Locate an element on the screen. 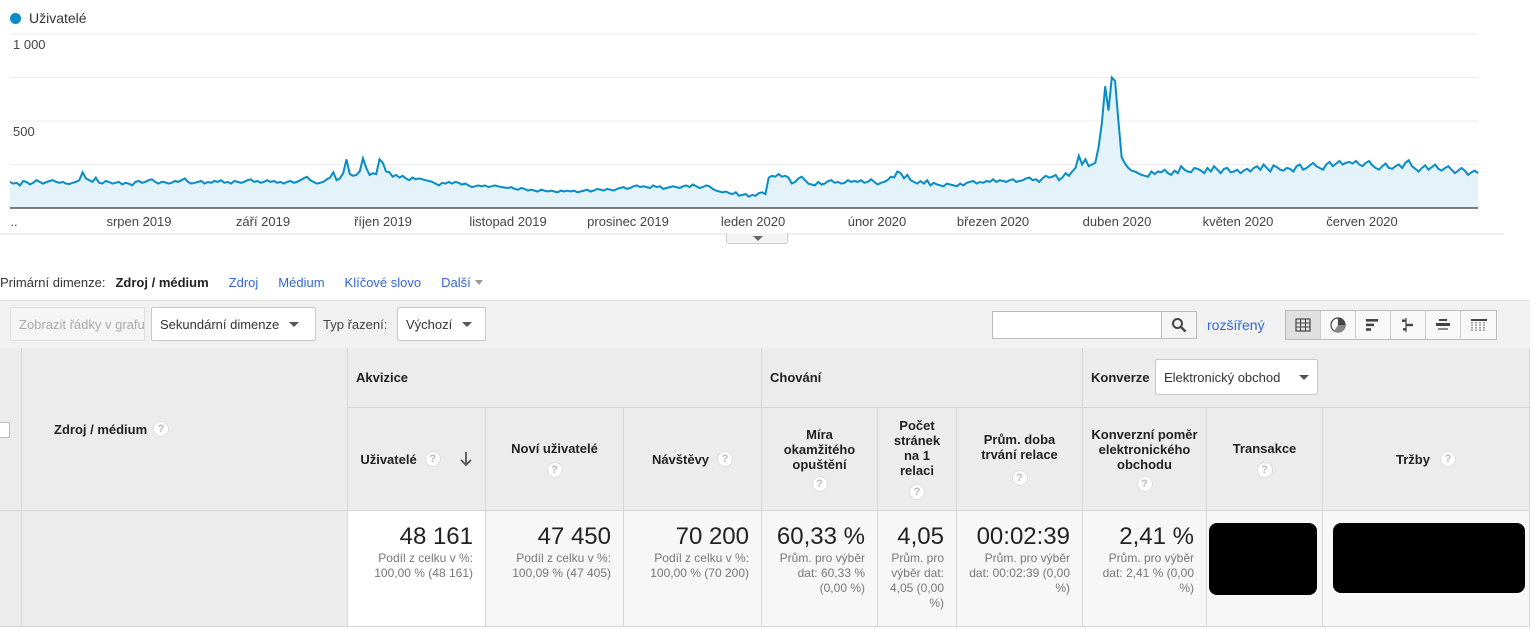 This screenshot has width=1537, height=630. search-icon is located at coordinates (1179, 325).